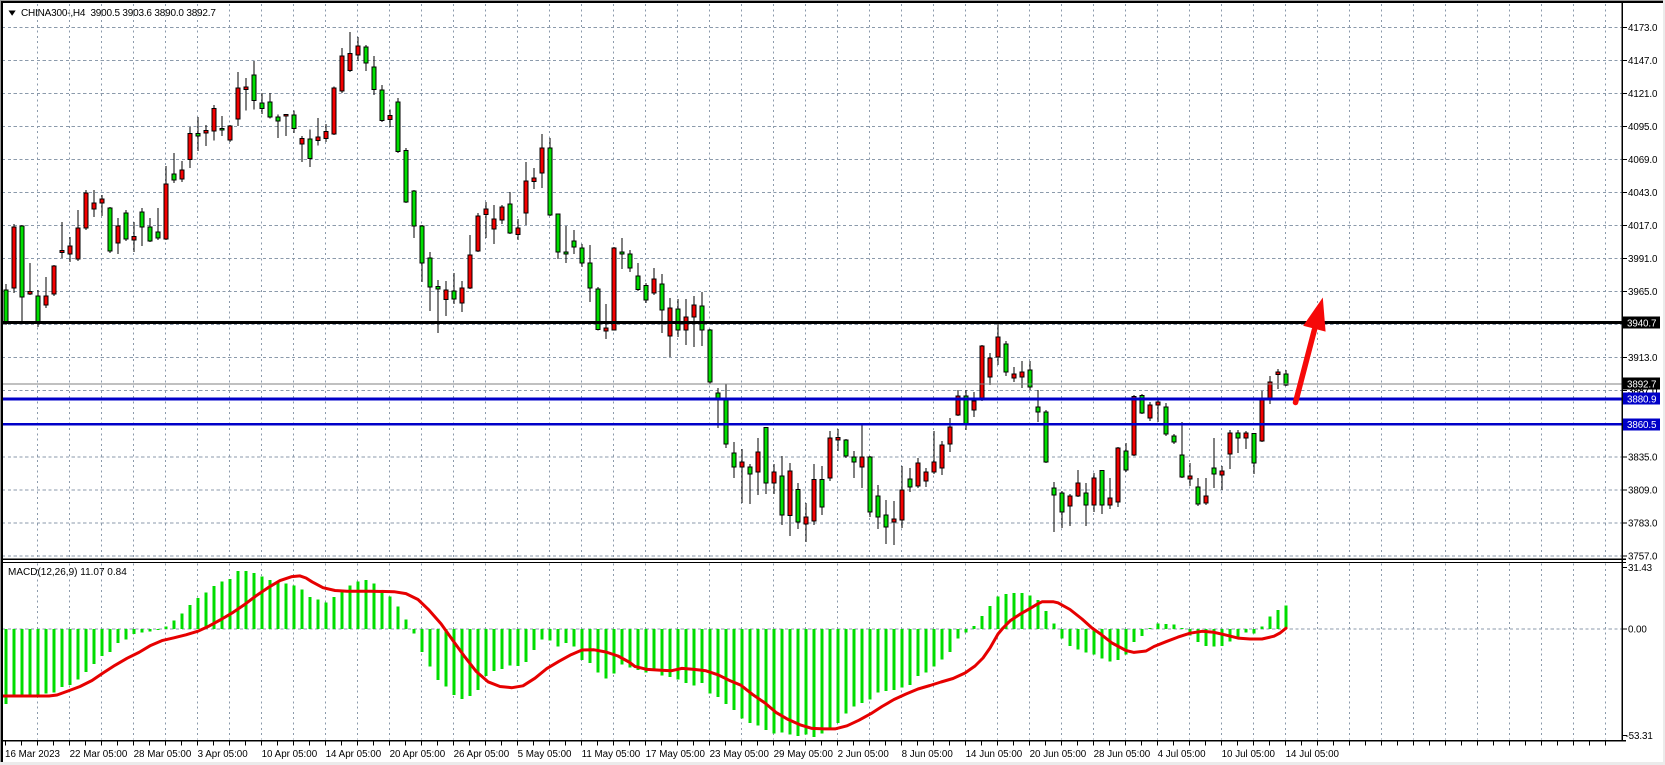 Image resolution: width=1665 pixels, height=765 pixels. I want to click on svg-text: 3940.7, so click(1641, 323).